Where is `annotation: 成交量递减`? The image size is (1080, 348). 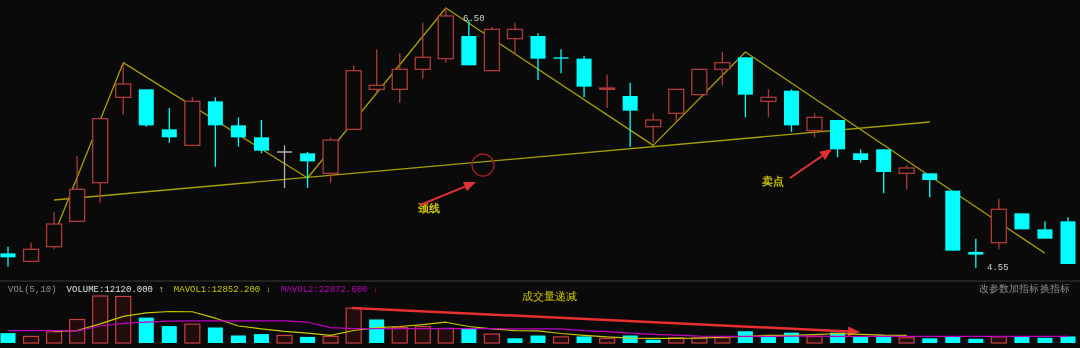 annotation: 成交量递减 is located at coordinates (549, 296).